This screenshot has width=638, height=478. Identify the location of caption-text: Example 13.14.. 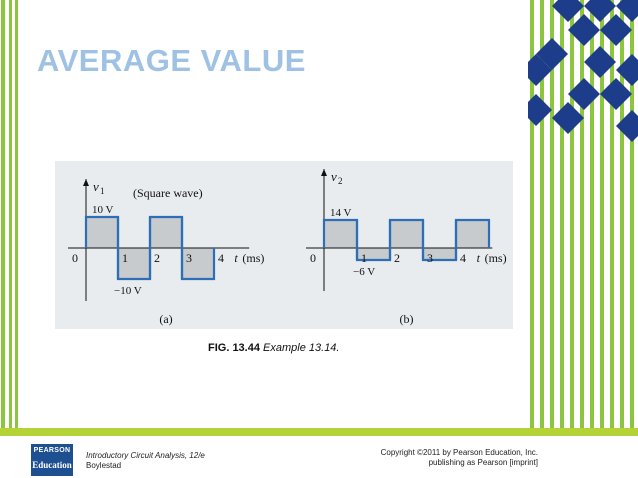
(301, 348).